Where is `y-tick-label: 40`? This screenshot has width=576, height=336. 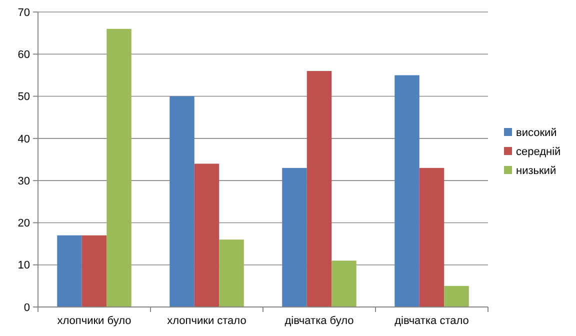
y-tick-label: 40 is located at coordinates (24, 139).